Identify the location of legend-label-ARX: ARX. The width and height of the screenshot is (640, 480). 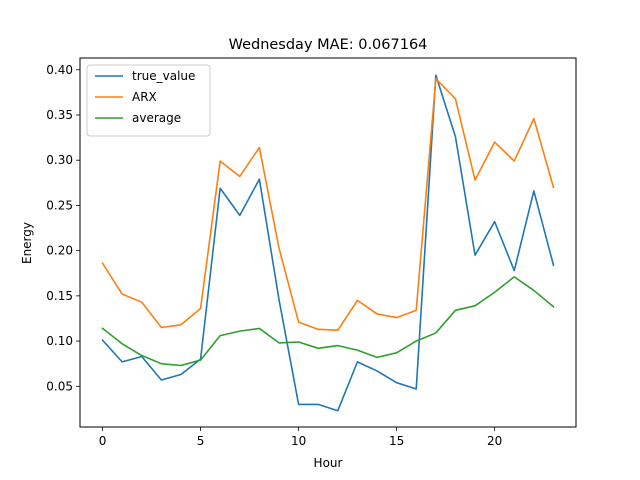
(144, 97).